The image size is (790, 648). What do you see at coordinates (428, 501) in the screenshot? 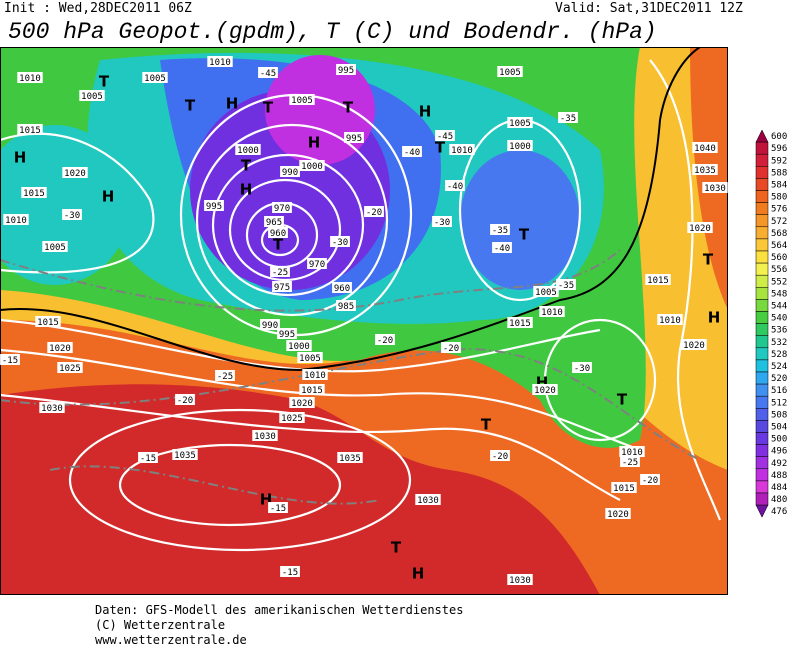
I see `contour-label: 1030` at bounding box center [428, 501].